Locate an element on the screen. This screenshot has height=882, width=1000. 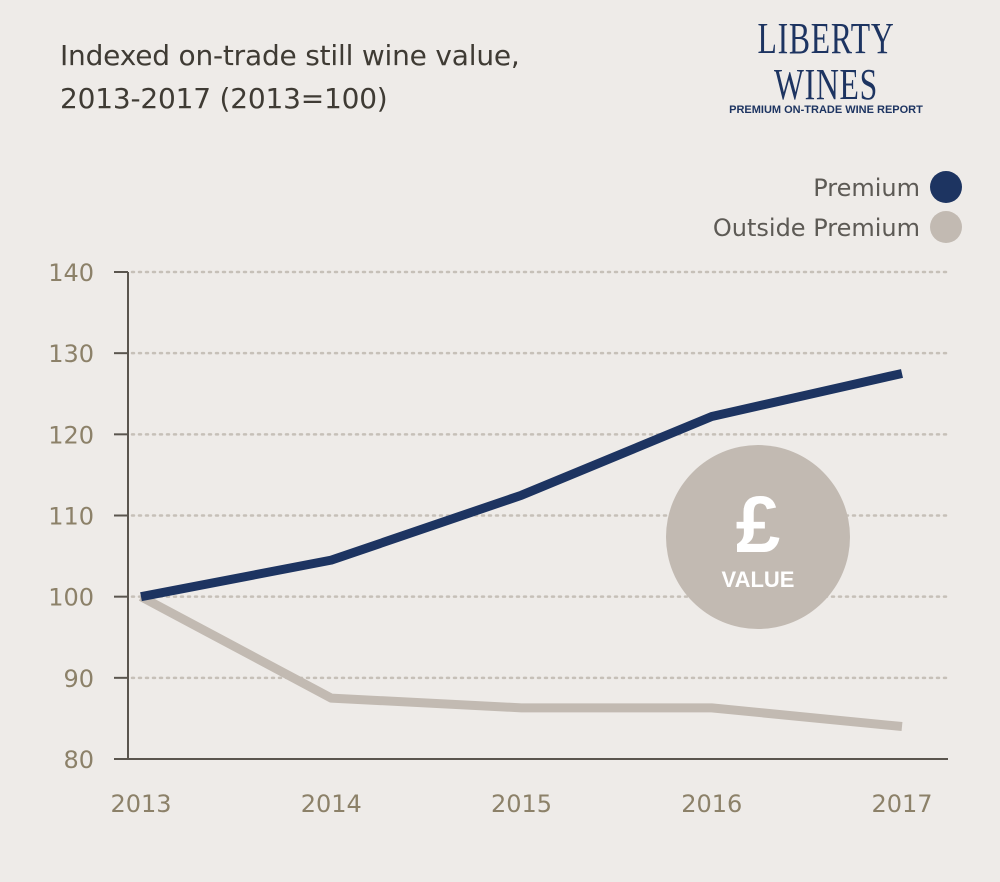
y-tick-label: 130 is located at coordinates (71, 354).